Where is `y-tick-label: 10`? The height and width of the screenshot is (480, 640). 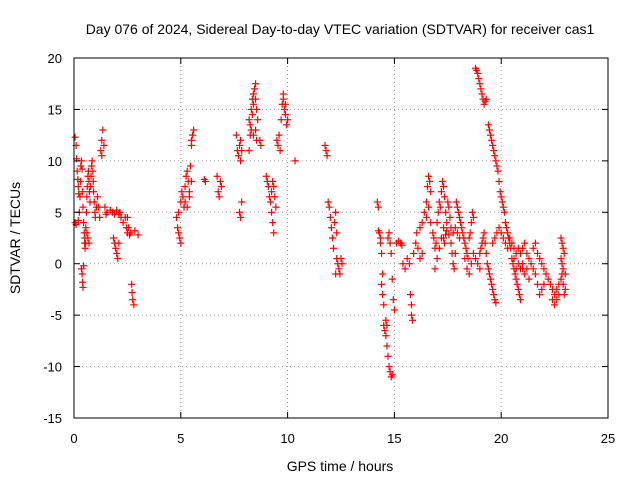 y-tick-label: 10 is located at coordinates (55, 161).